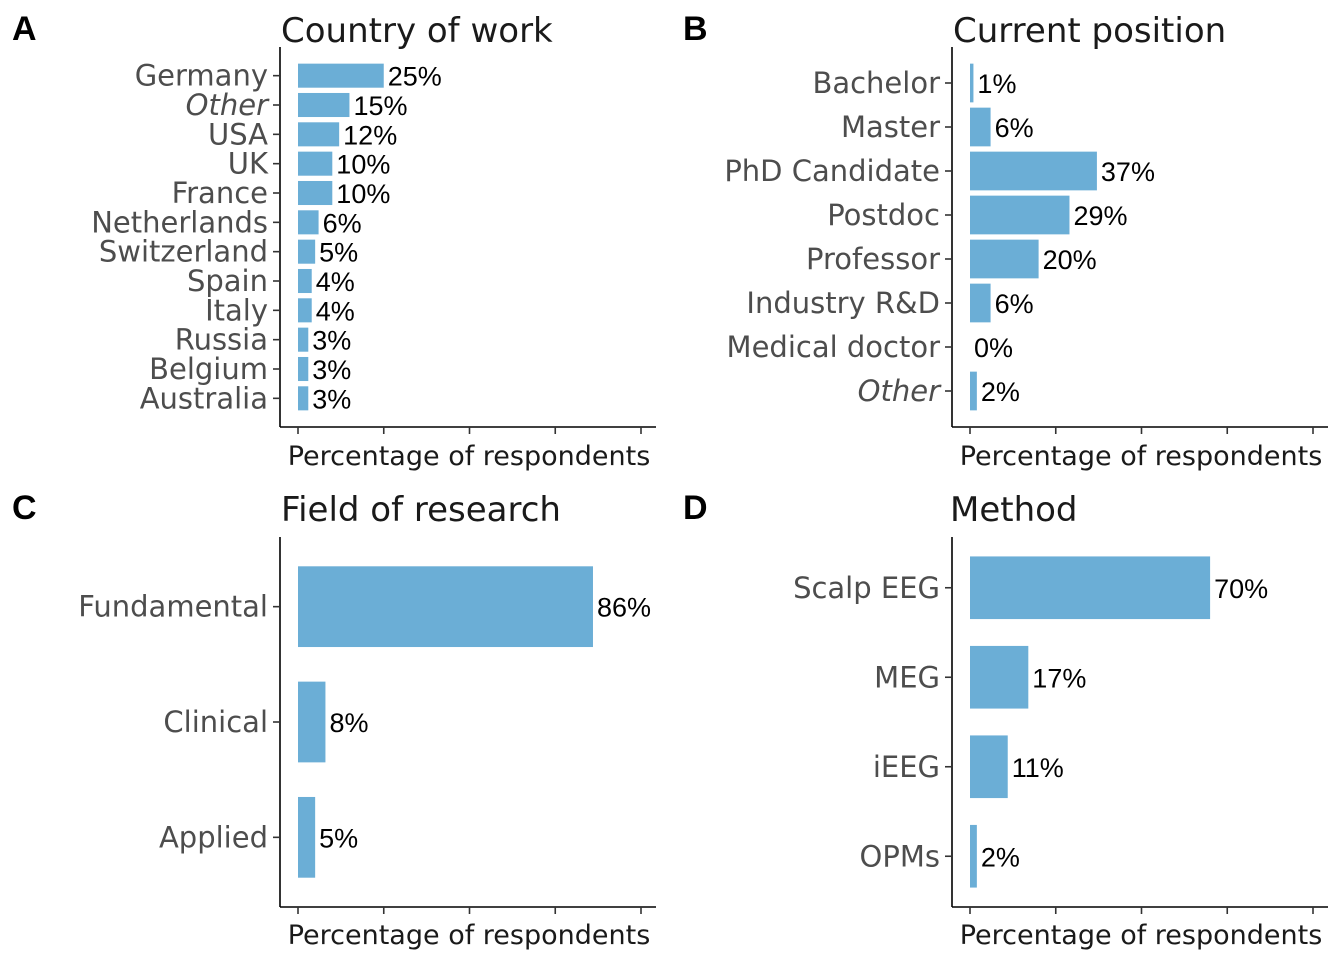 Image resolution: width=1344 pixels, height=960 pixels. I want to click on category-label-b: Other, so click(900, 391).